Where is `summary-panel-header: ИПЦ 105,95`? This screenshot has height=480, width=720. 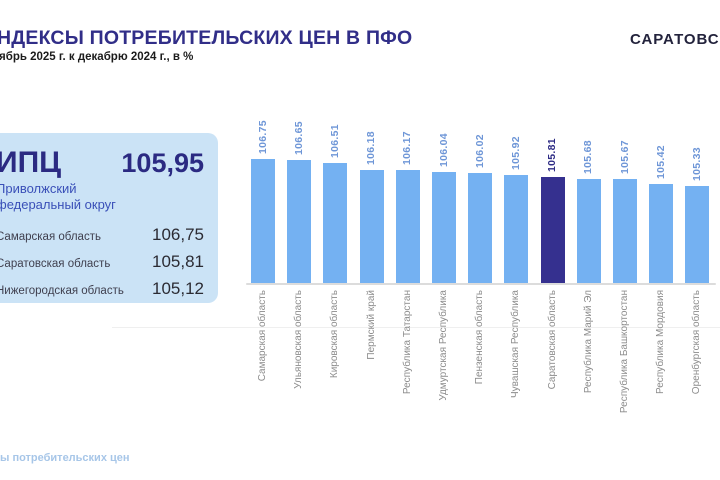
summary-panel-header: ИПЦ 105,95 is located at coordinates (102, 162).